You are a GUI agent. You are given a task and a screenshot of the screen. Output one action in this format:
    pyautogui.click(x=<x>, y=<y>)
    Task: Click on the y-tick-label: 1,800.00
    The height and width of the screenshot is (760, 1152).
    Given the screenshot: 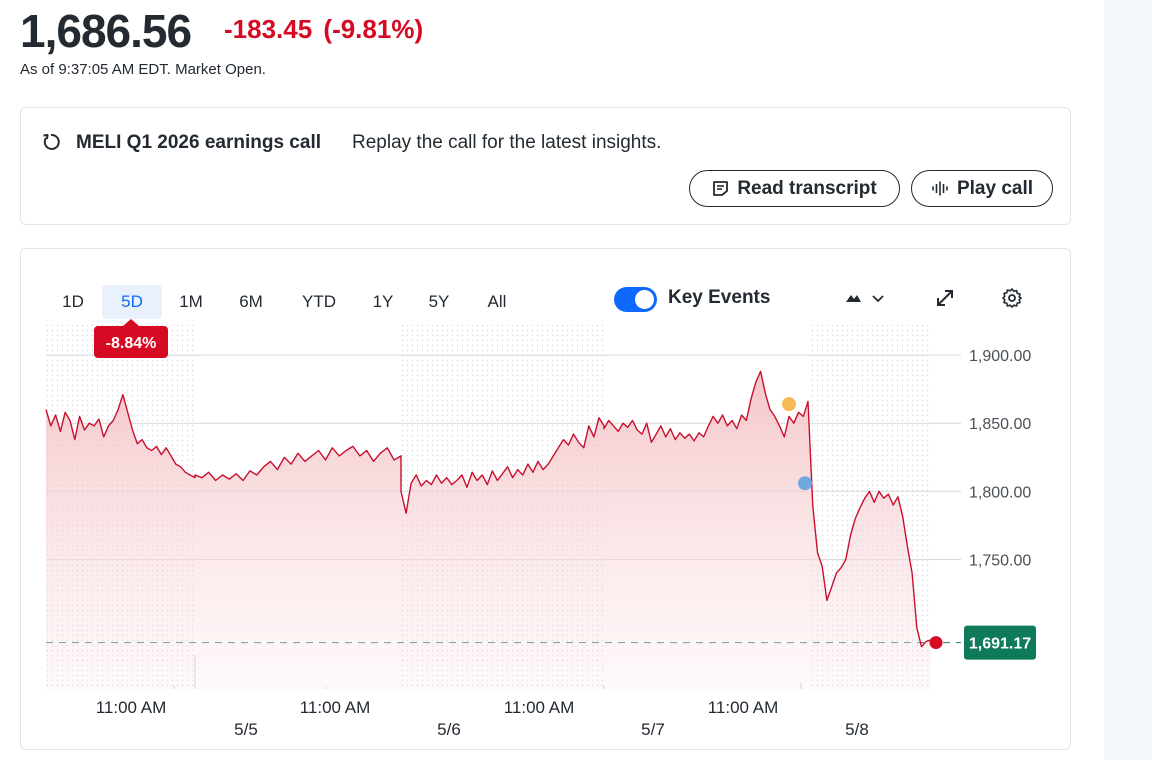 What is the action you would take?
    pyautogui.click(x=1000, y=492)
    